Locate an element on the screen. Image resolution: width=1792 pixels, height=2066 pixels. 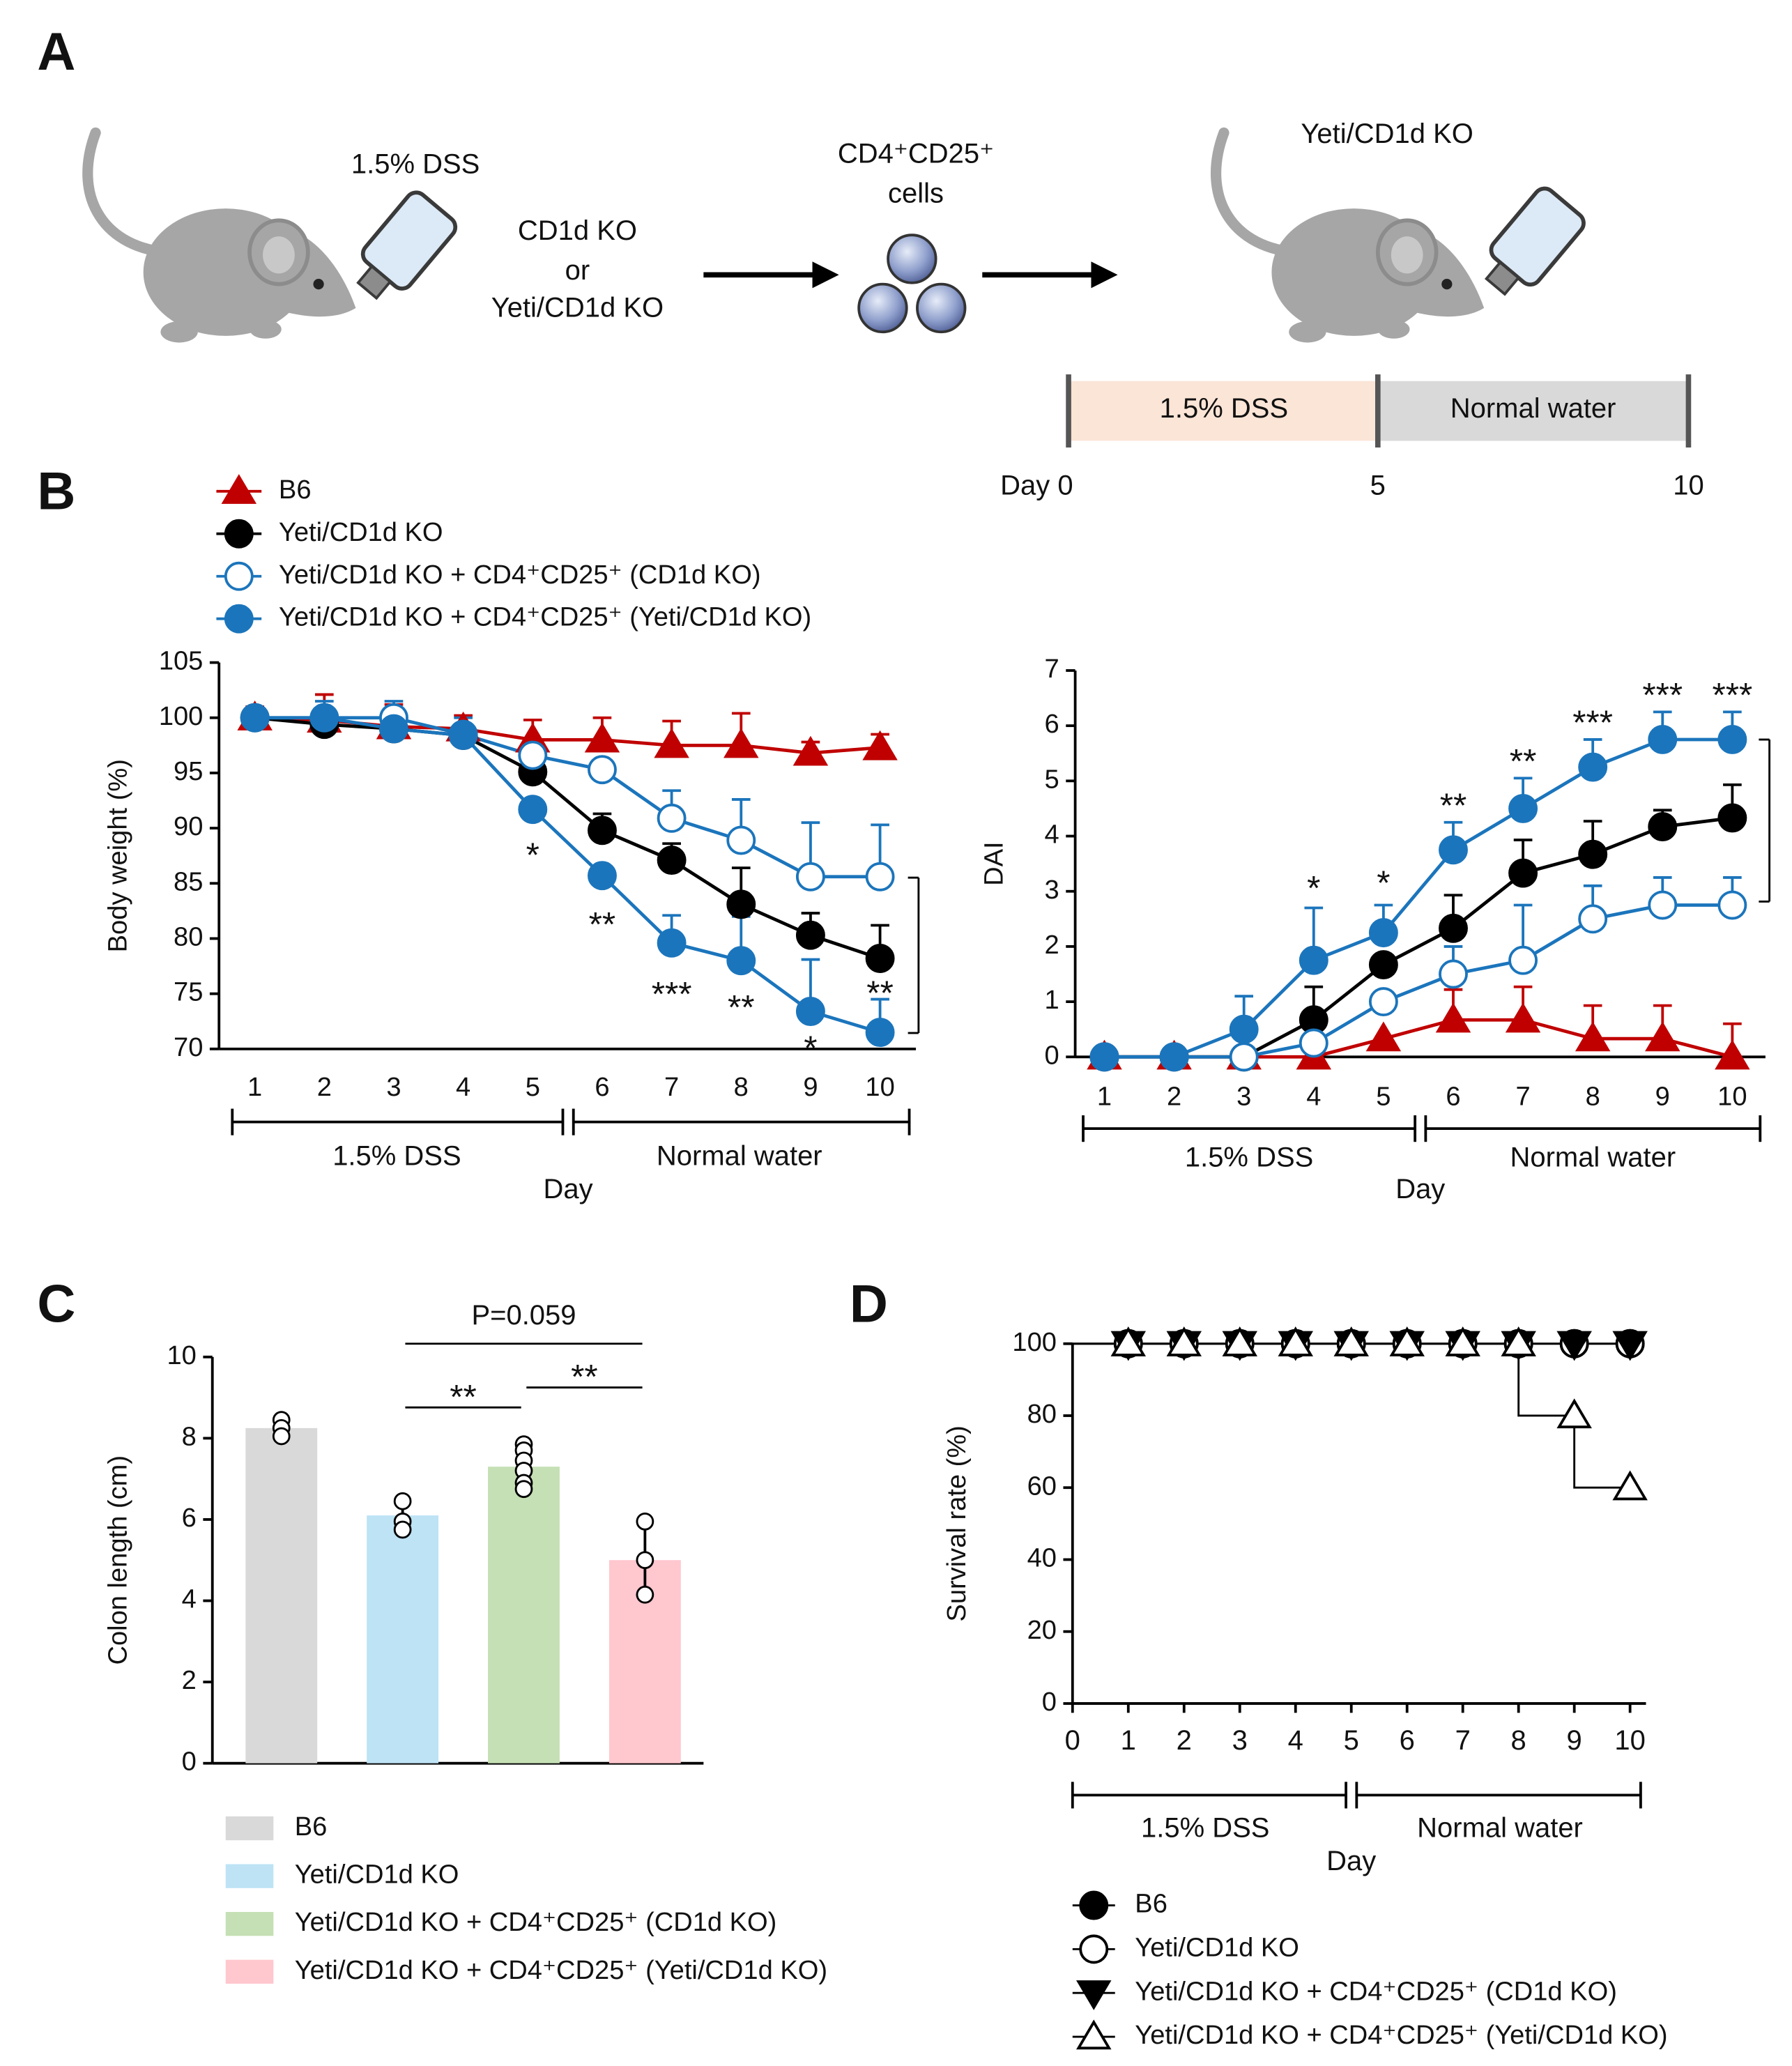
x-axis-label: Day is located at coordinates (1351, 1861).